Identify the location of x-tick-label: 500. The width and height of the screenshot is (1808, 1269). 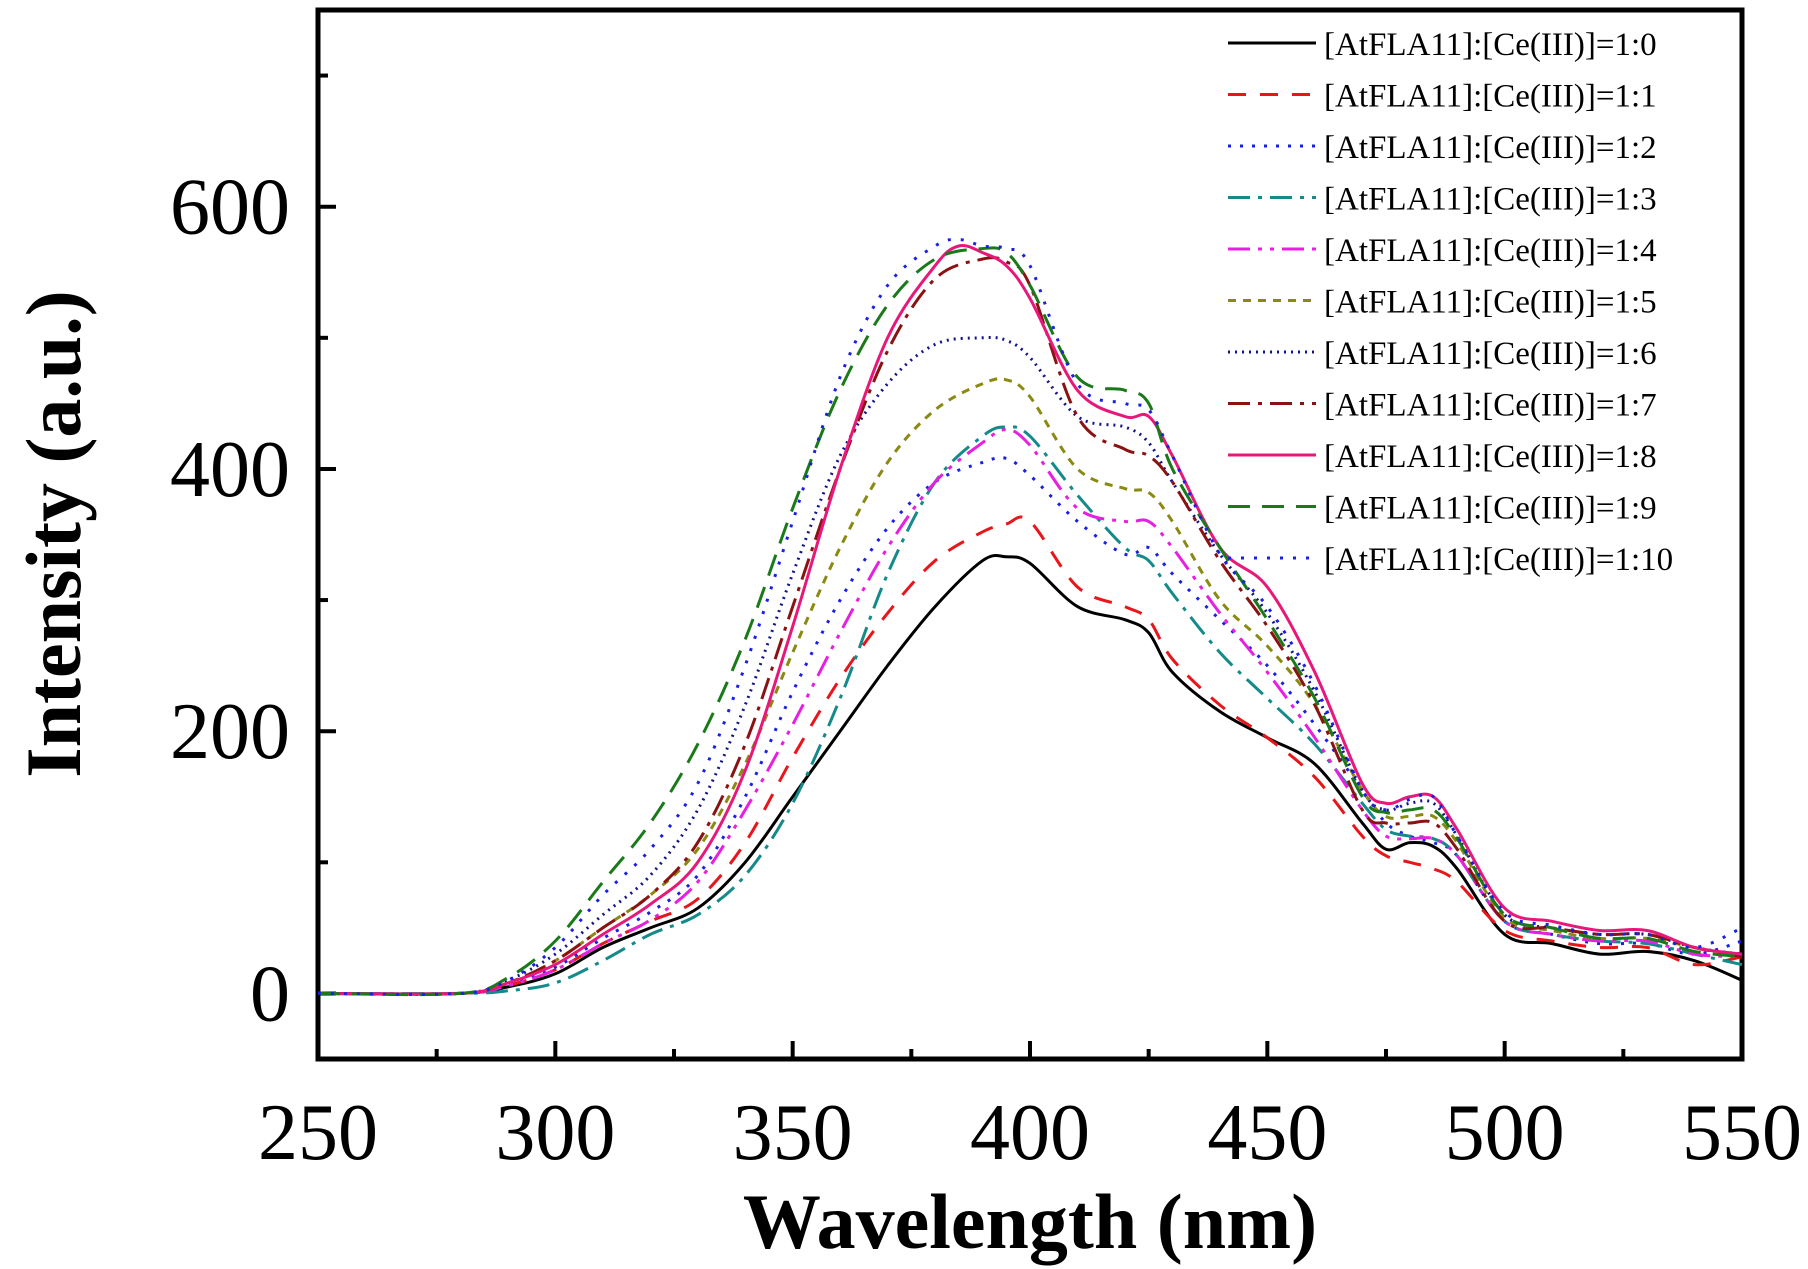
(1505, 1133).